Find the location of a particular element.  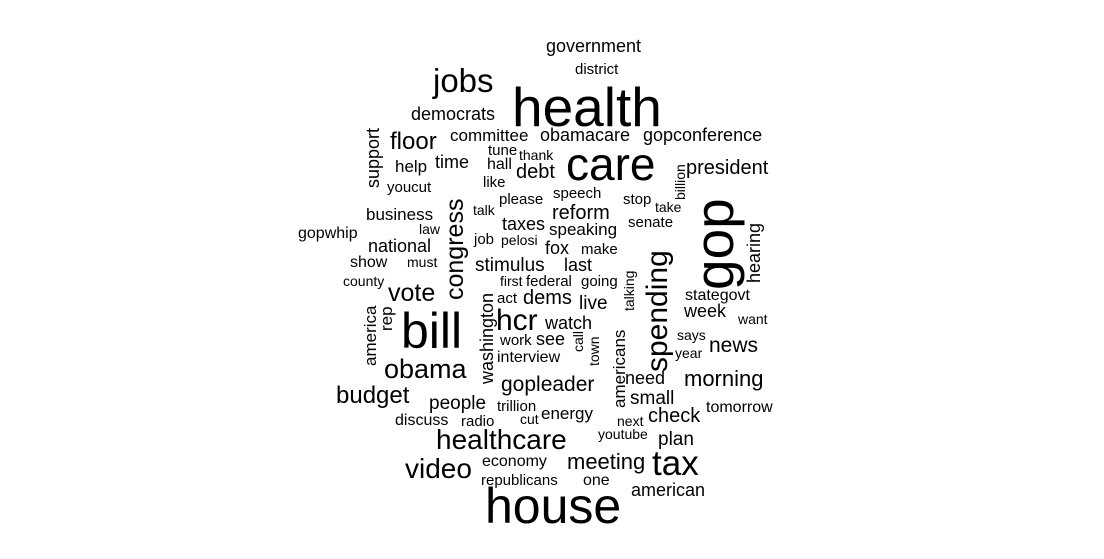

word-fox: fox is located at coordinates (557, 248).